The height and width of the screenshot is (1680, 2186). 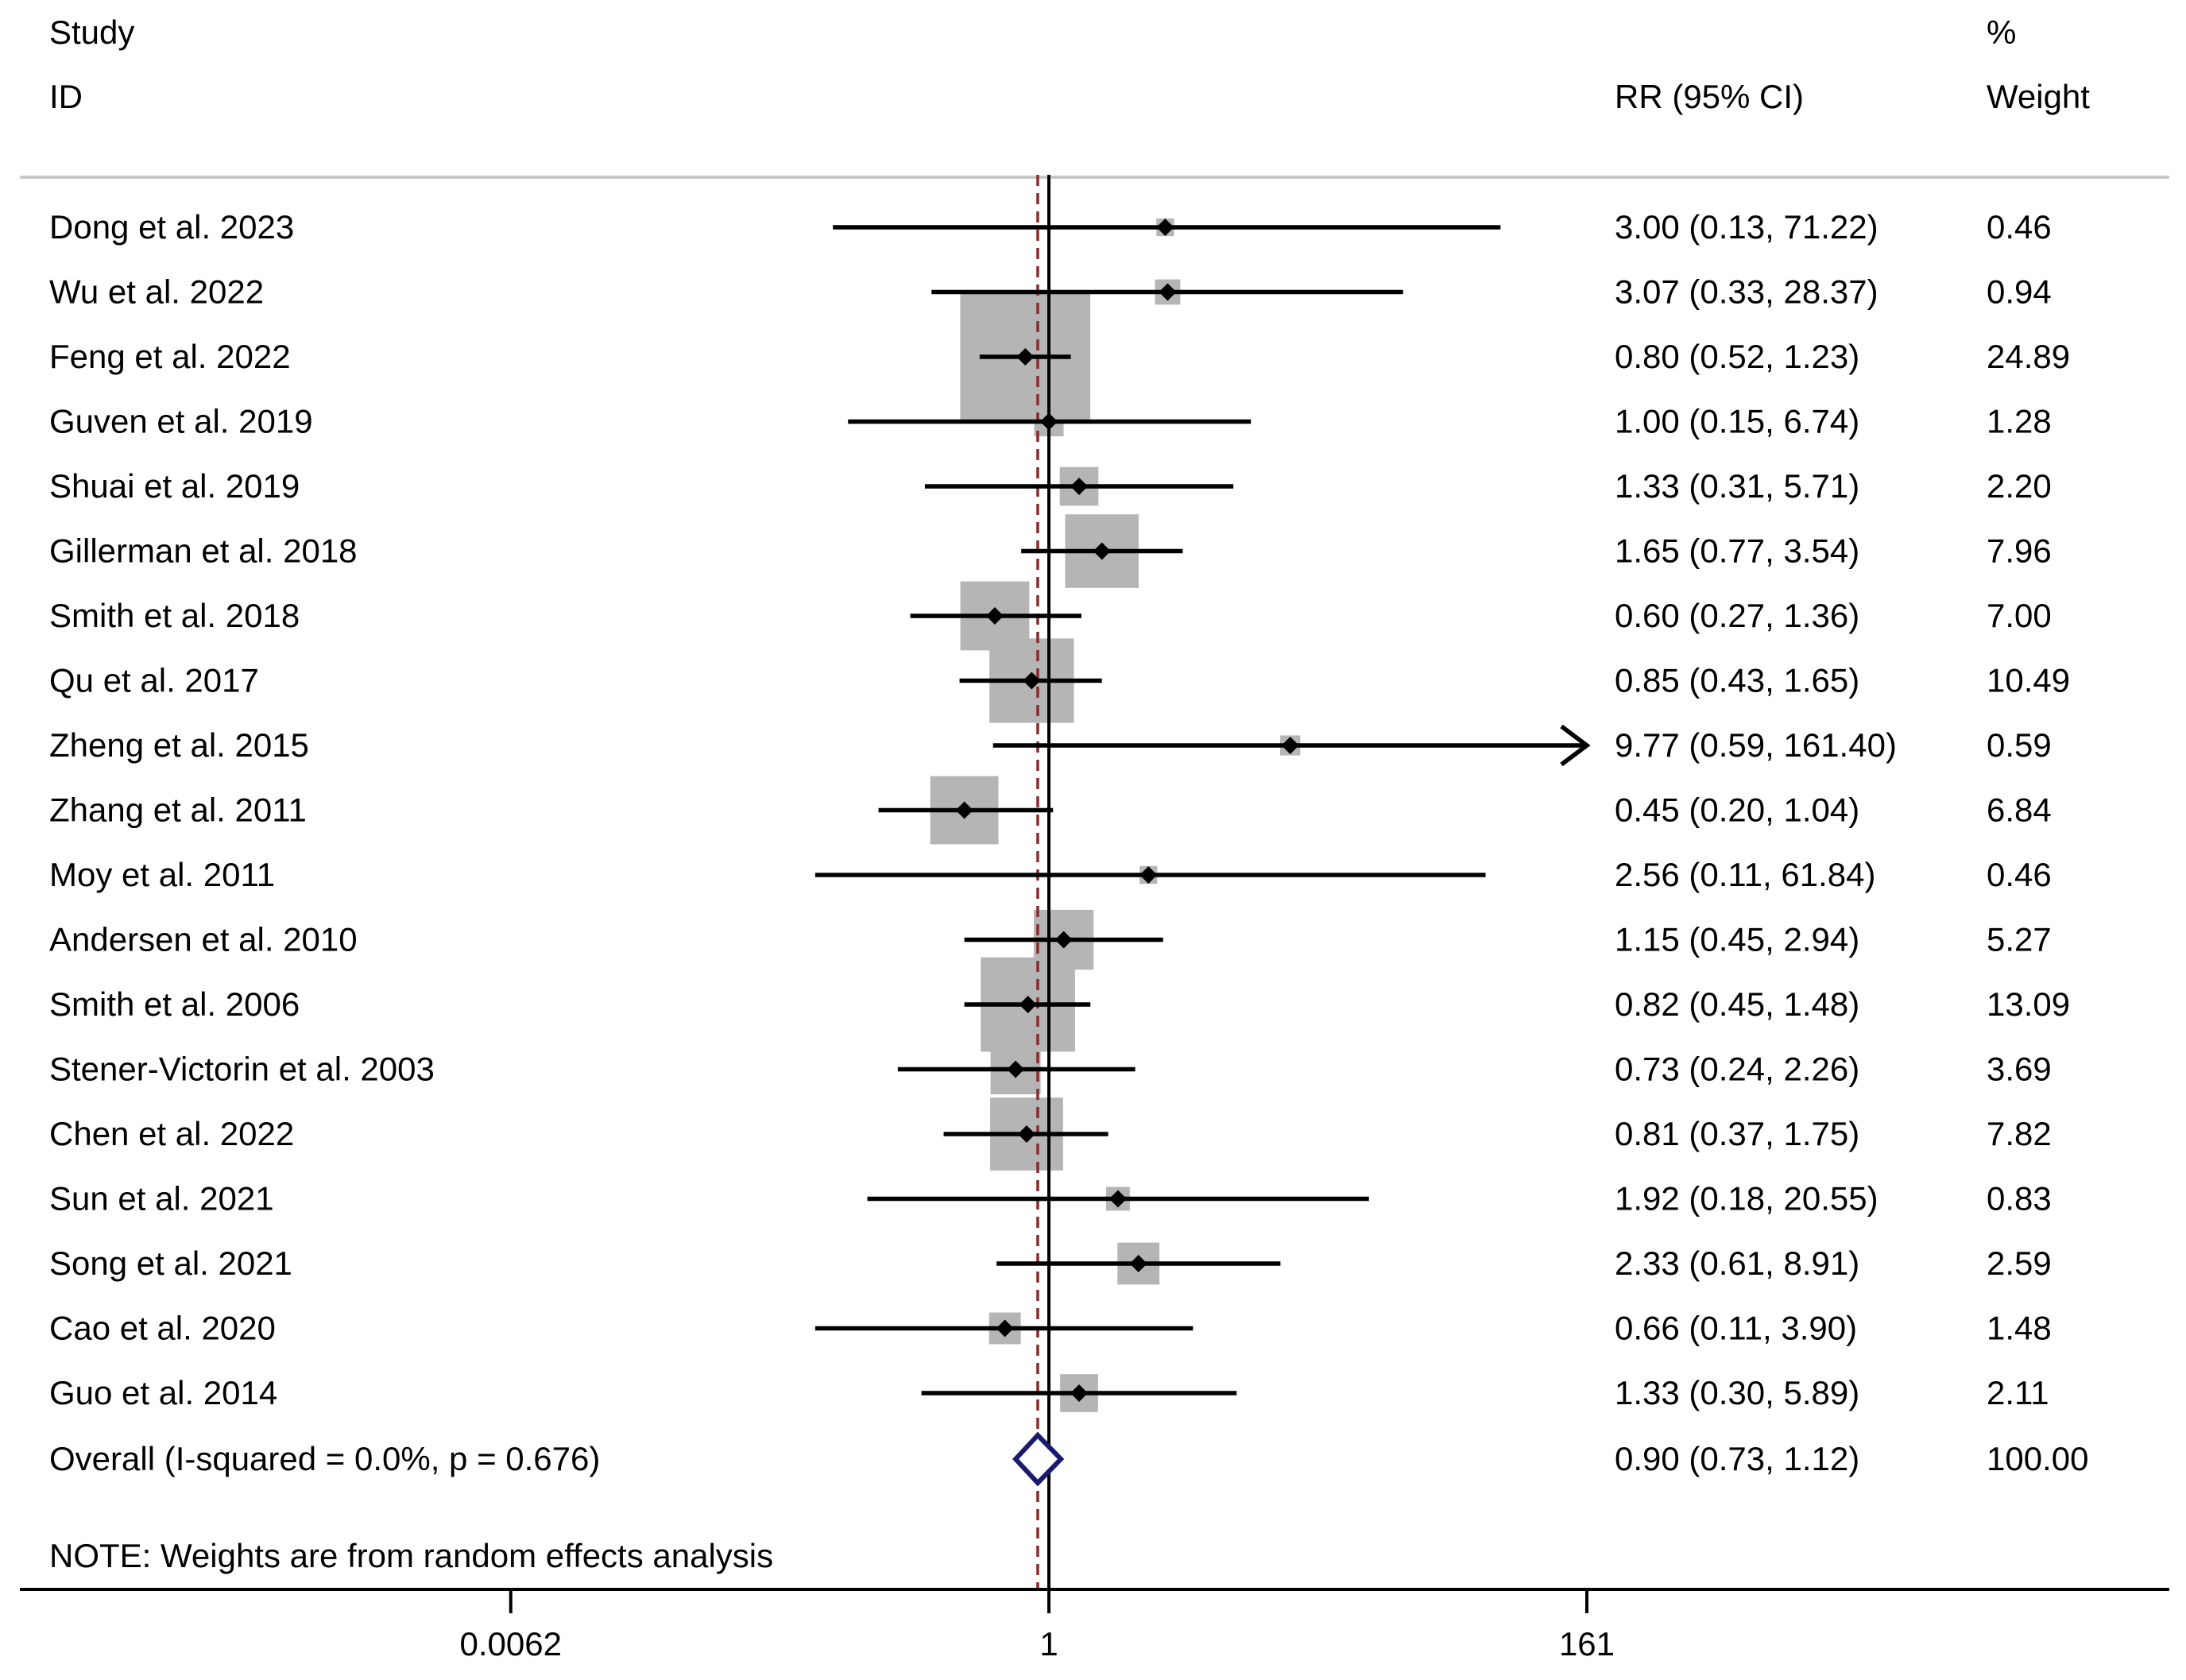 I want to click on study-id: Guo et al. 2014, so click(x=163, y=1392).